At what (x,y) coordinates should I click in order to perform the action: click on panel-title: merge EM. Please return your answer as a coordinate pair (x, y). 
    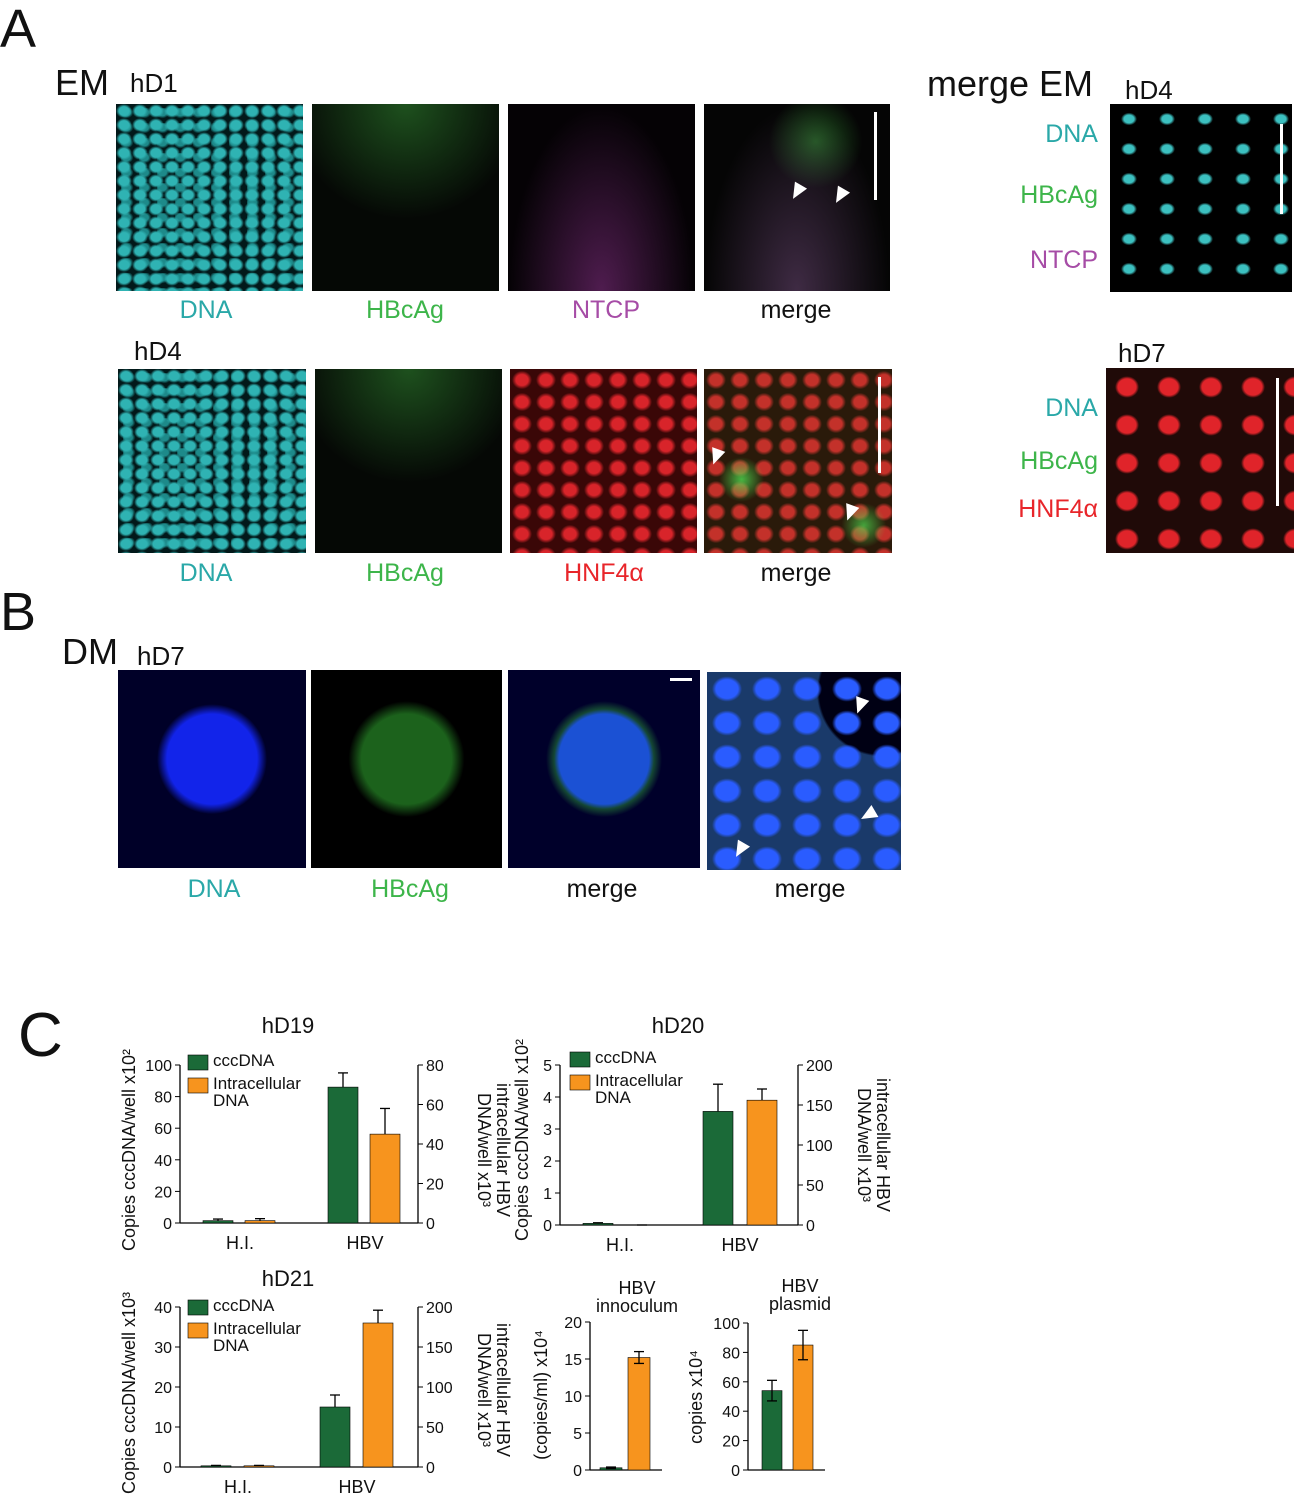
    Looking at the image, I should click on (1010, 83).